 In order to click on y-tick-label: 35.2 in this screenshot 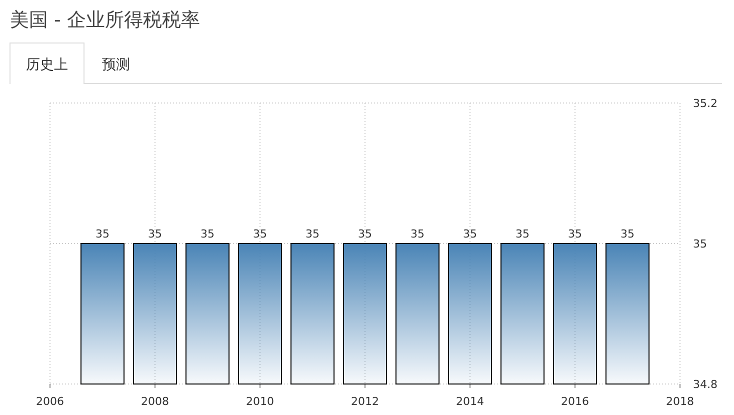, I will do `click(705, 103)`.